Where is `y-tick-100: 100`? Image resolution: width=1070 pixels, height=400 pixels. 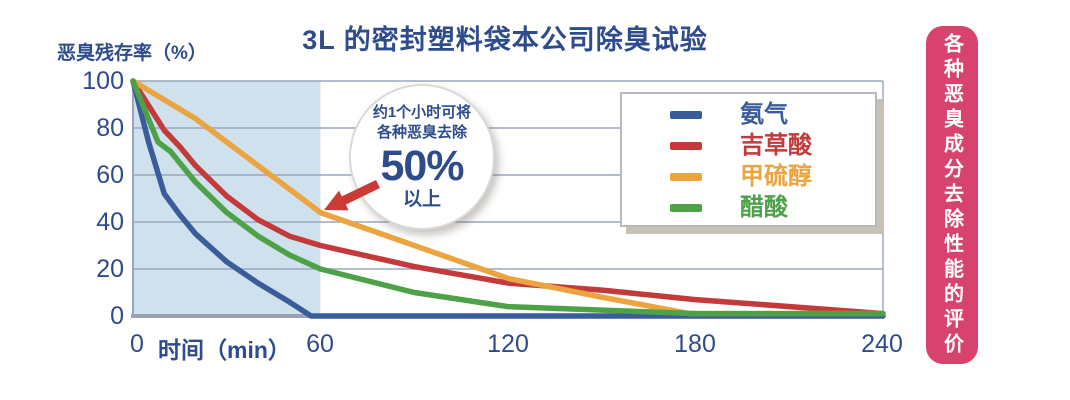 y-tick-100: 100 is located at coordinates (103, 81).